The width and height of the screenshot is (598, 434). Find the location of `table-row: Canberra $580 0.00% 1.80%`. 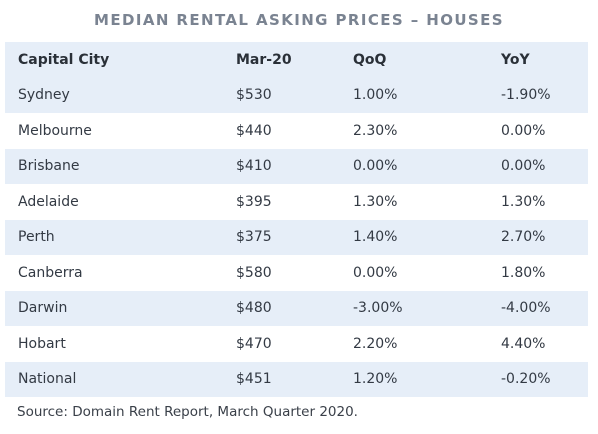

table-row: Canberra $580 0.00% 1.80% is located at coordinates (296, 273).